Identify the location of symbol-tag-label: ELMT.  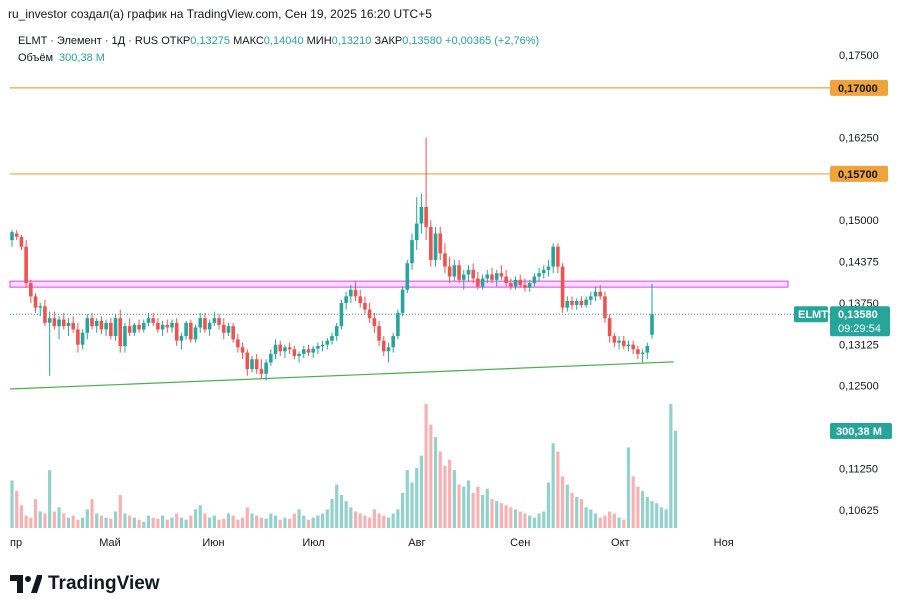
(813, 315).